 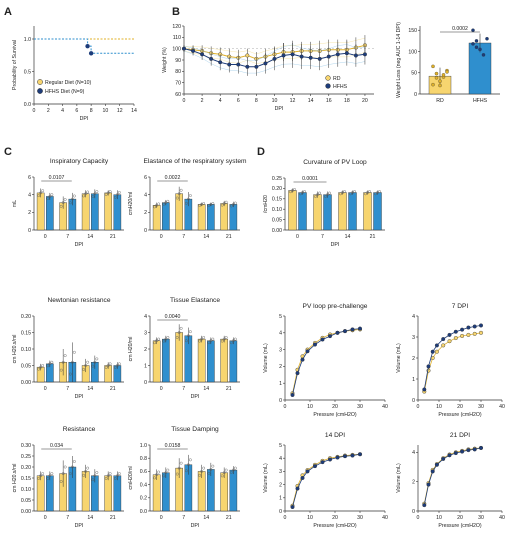 I want to click on y-tick-label: 1, so click(x=145, y=366).